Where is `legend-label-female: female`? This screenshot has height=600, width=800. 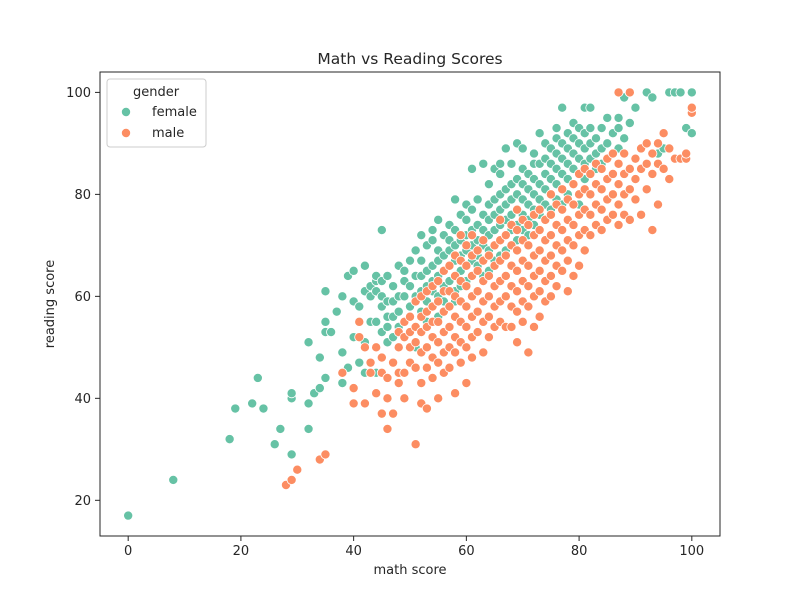
legend-label-female: female is located at coordinates (174, 112).